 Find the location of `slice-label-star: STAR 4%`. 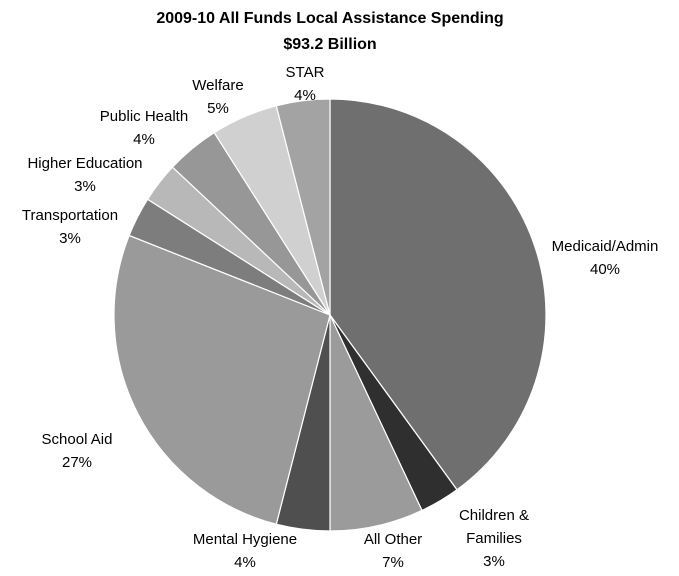

slice-label-star: STAR 4% is located at coordinates (305, 84).